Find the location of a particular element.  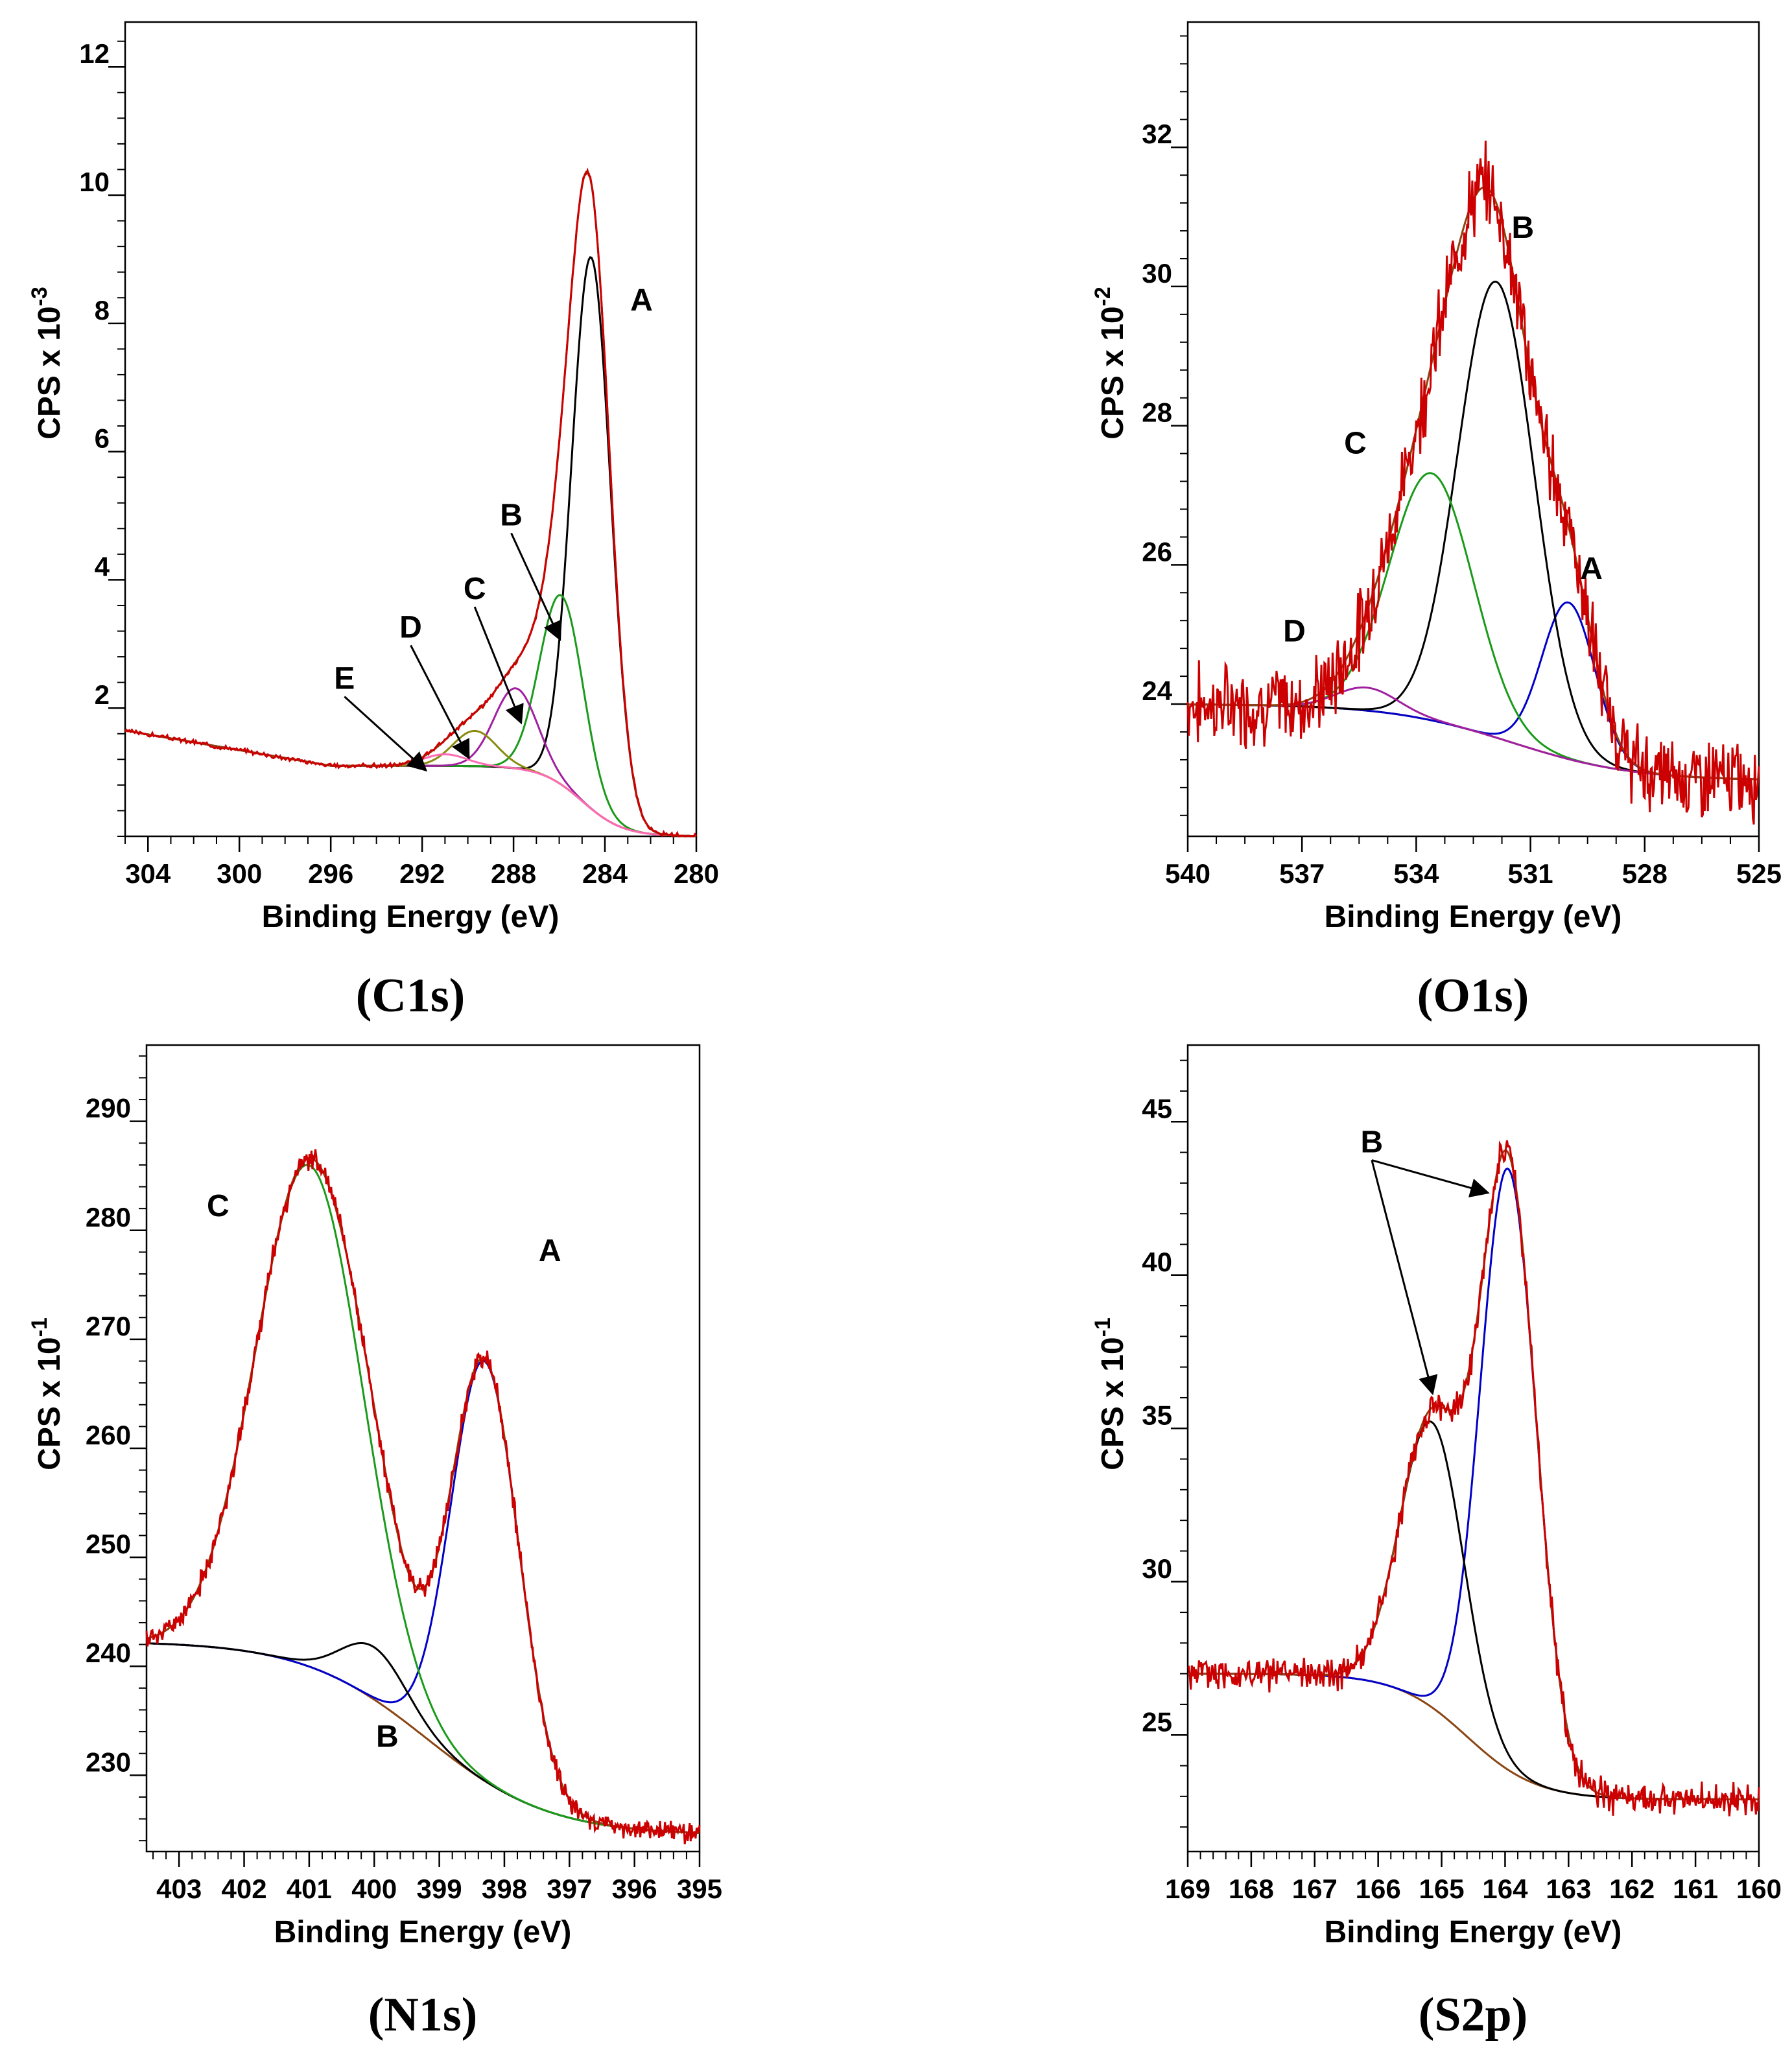

x-tick-label: 525 is located at coordinates (1759, 873).